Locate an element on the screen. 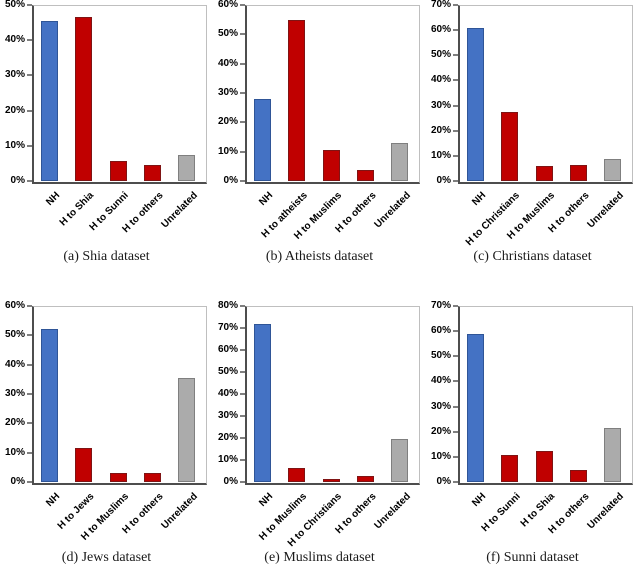  chart-caption: (e) Muslims dataset is located at coordinates (319, 557).